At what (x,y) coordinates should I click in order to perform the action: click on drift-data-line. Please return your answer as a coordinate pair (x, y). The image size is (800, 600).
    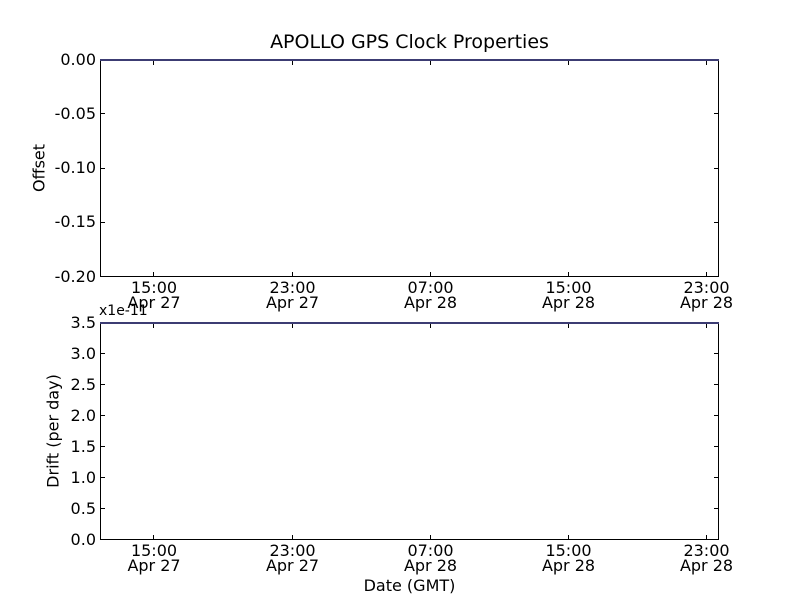
    Looking at the image, I should click on (409, 323).